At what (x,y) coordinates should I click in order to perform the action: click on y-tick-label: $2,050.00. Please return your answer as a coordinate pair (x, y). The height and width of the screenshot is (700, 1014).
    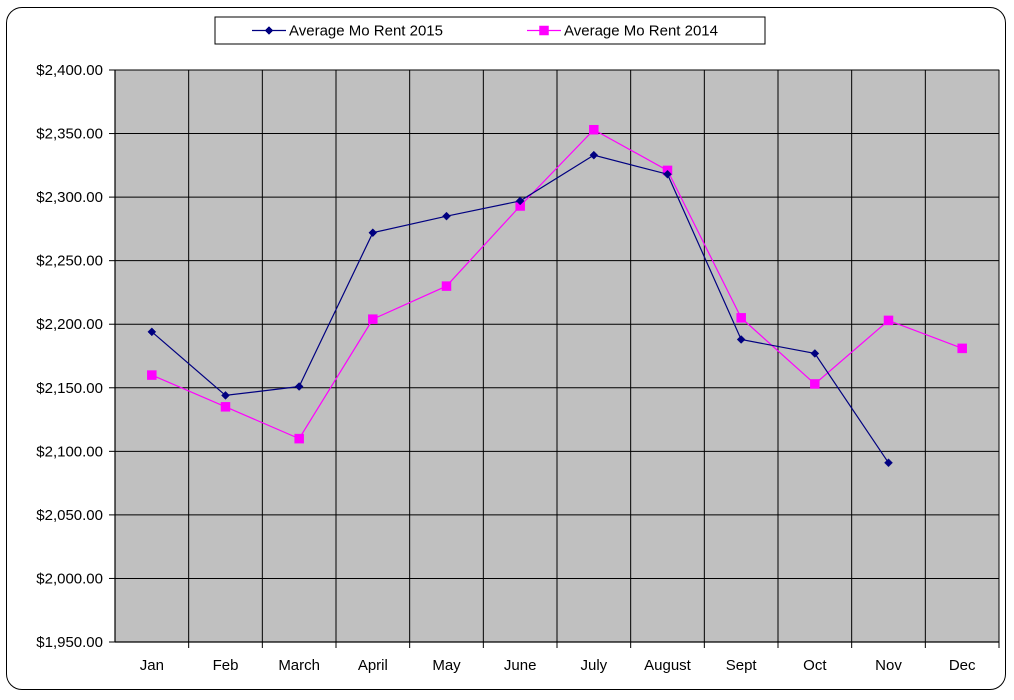
    Looking at the image, I should click on (69, 515).